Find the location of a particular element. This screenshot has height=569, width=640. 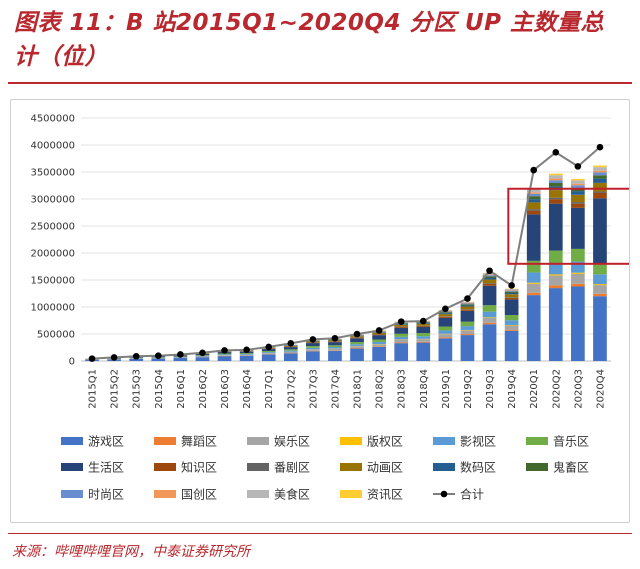

x-tick-label: 2019Q1 is located at coordinates (446, 389).